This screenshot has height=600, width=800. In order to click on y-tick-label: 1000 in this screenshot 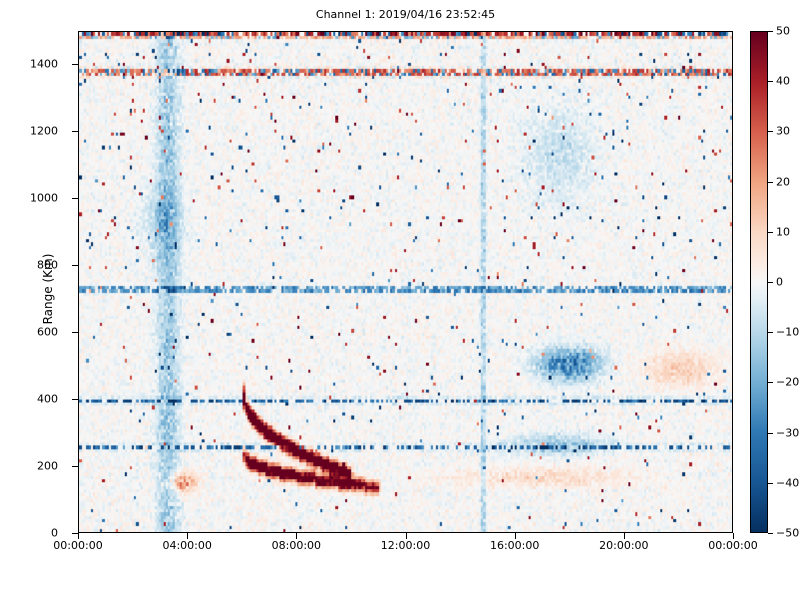, I will do `click(44, 198)`.